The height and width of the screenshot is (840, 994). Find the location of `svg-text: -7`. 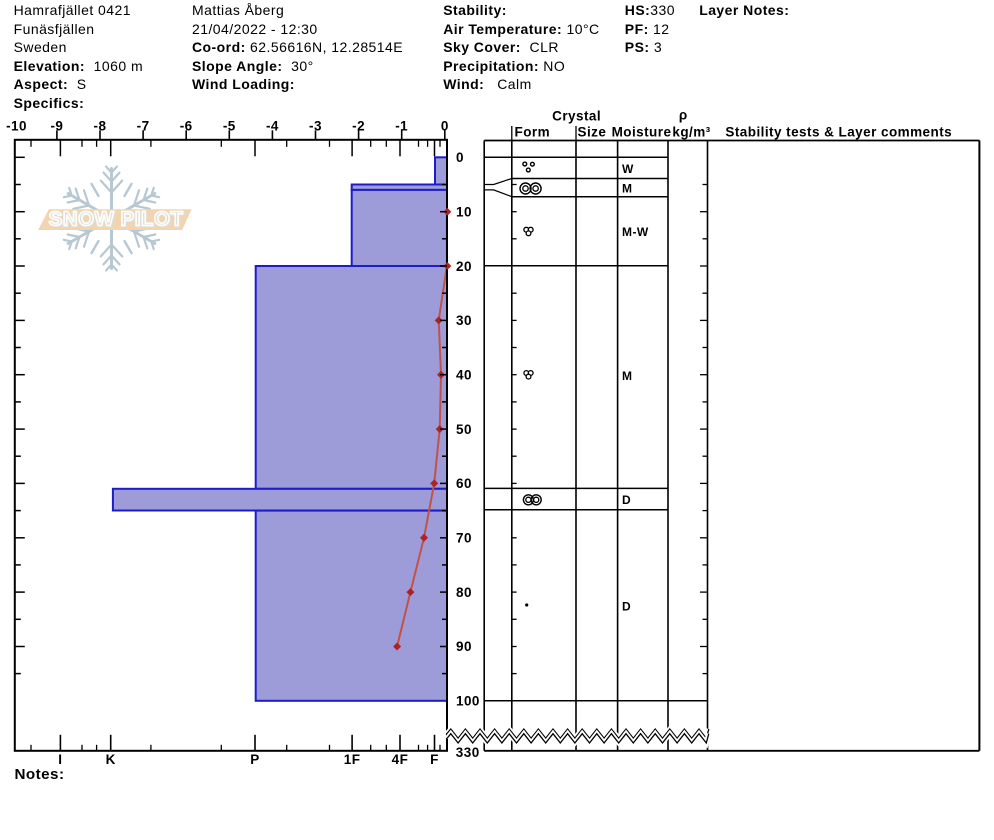

svg-text: -7 is located at coordinates (143, 125).